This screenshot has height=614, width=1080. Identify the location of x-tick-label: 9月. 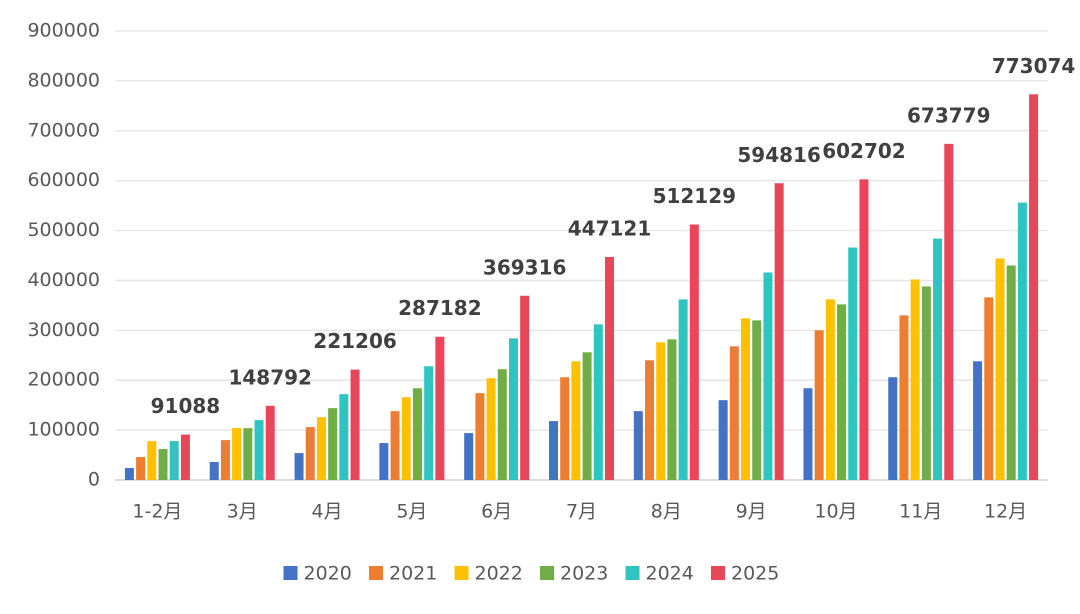
(751, 512).